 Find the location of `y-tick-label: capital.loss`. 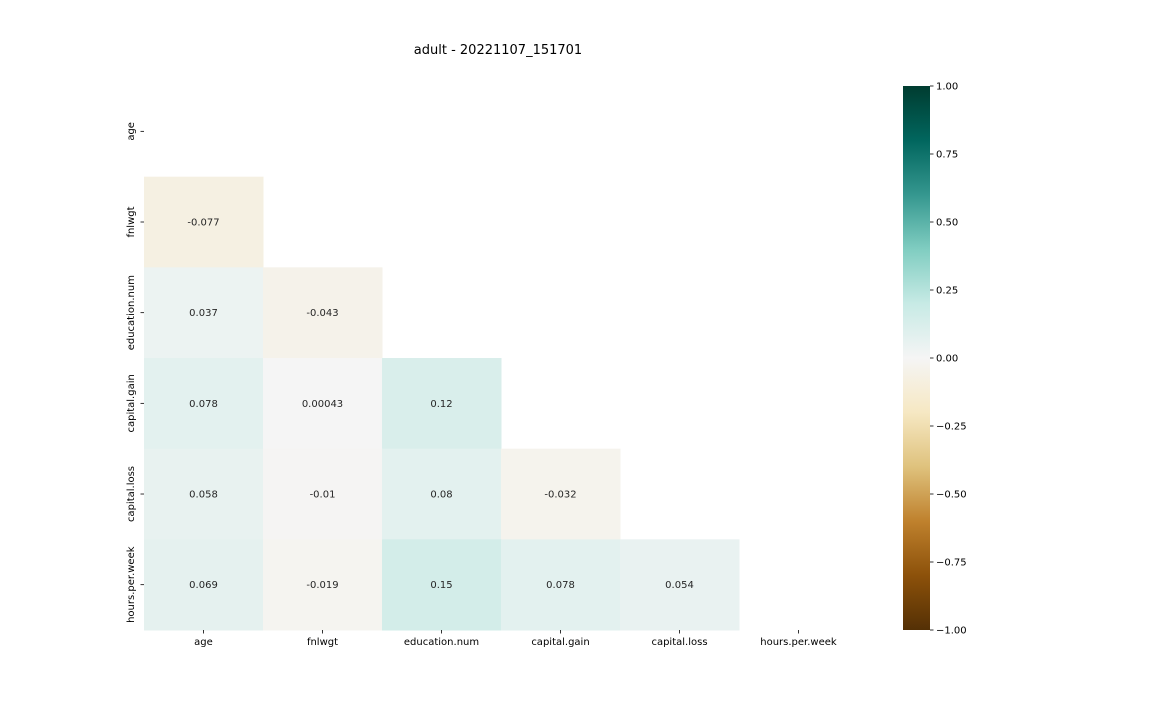

y-tick-label: capital.loss is located at coordinates (131, 494).